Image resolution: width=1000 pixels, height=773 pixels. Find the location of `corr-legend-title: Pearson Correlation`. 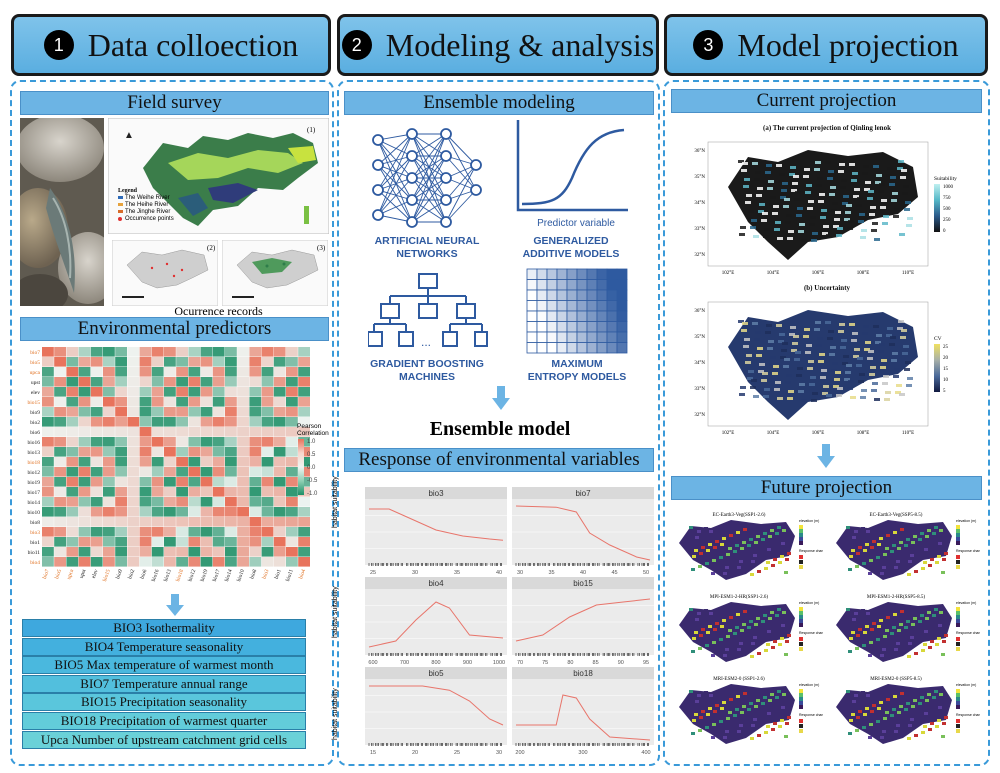

corr-legend-title: Pearson Correlation is located at coordinates (313, 430).